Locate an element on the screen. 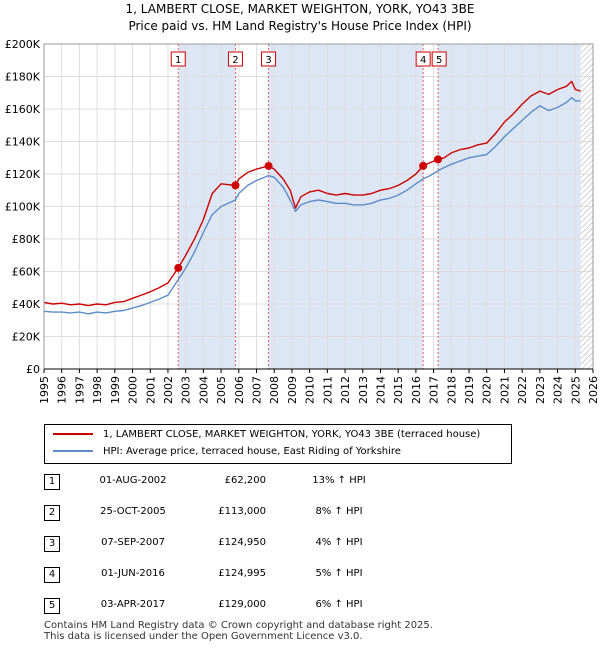 This screenshot has height=650, width=600. y-tick-label: £40K is located at coordinates (26, 304).